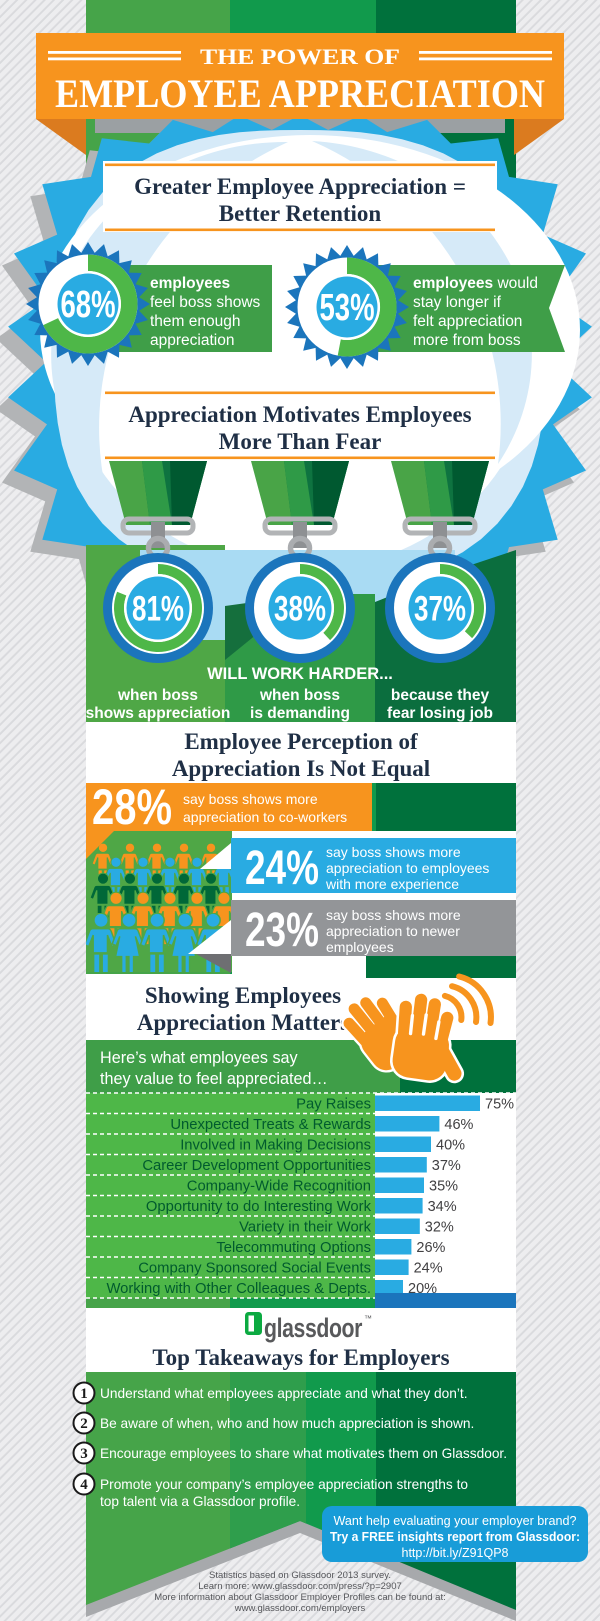  What do you see at coordinates (84, 1424) in the screenshot?
I see `svg-text: 2` at bounding box center [84, 1424].